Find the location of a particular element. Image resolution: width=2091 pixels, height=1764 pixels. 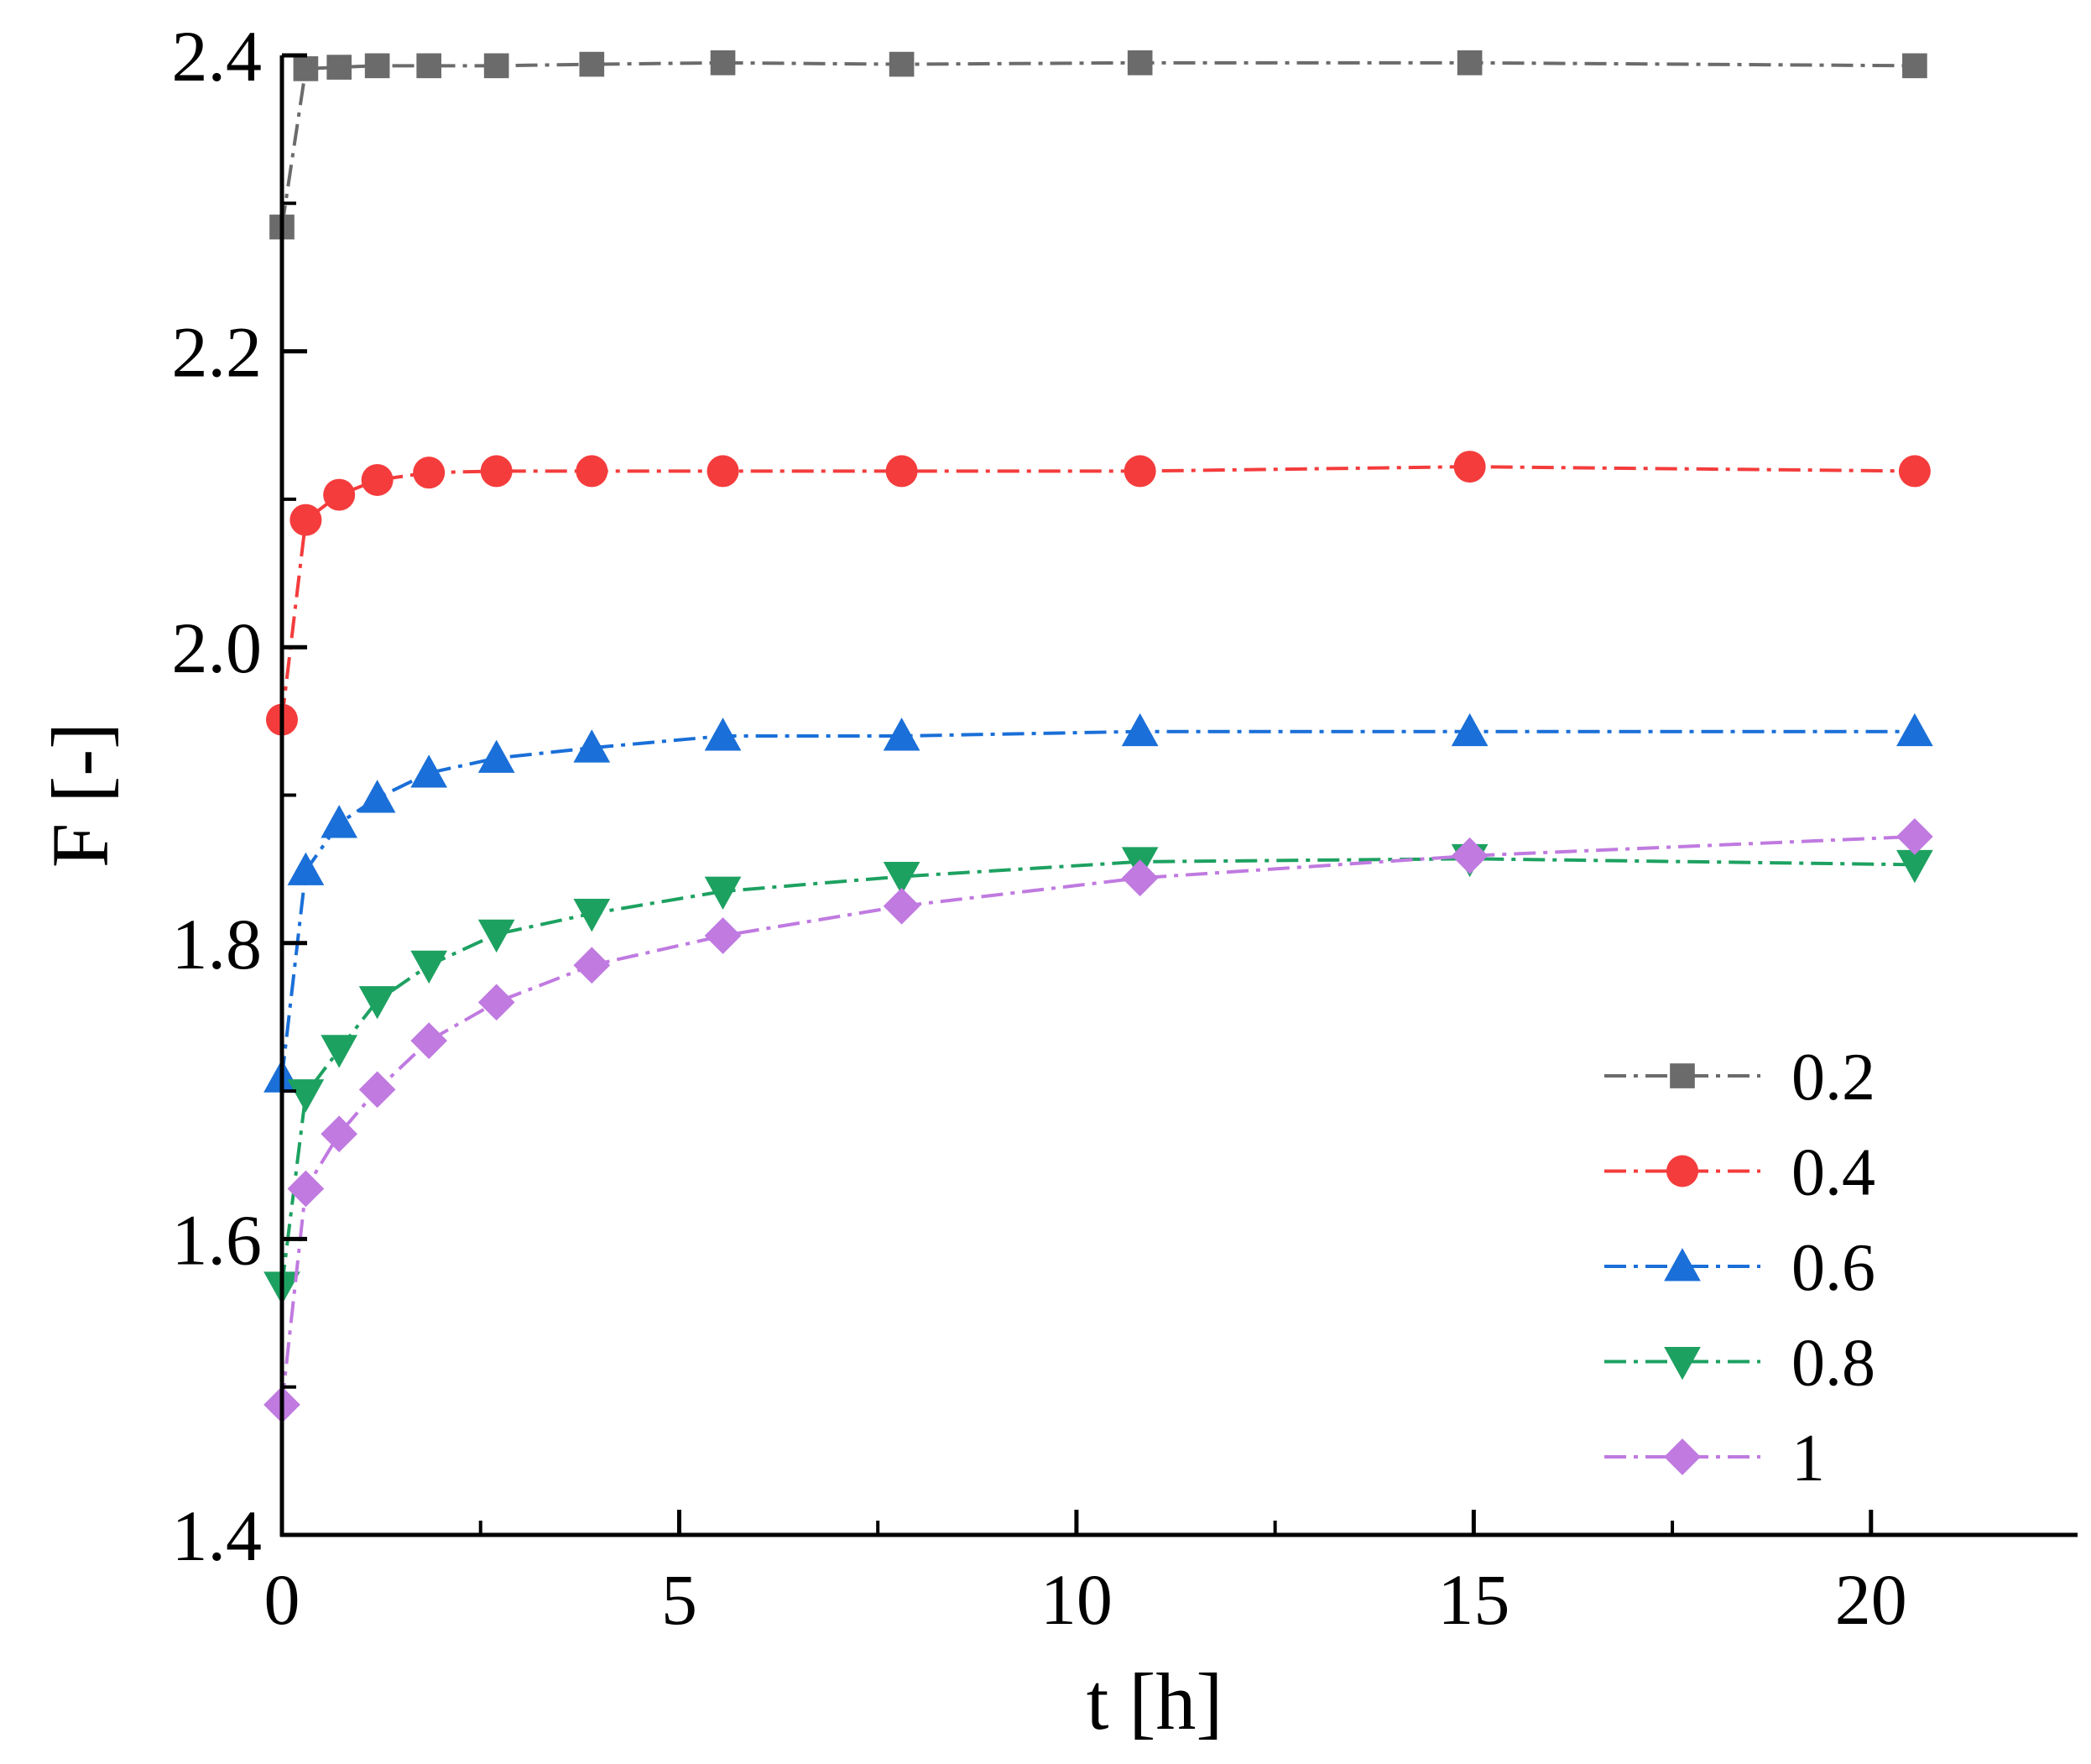

legend-entry: 0.8 is located at coordinates (1740, 1364).